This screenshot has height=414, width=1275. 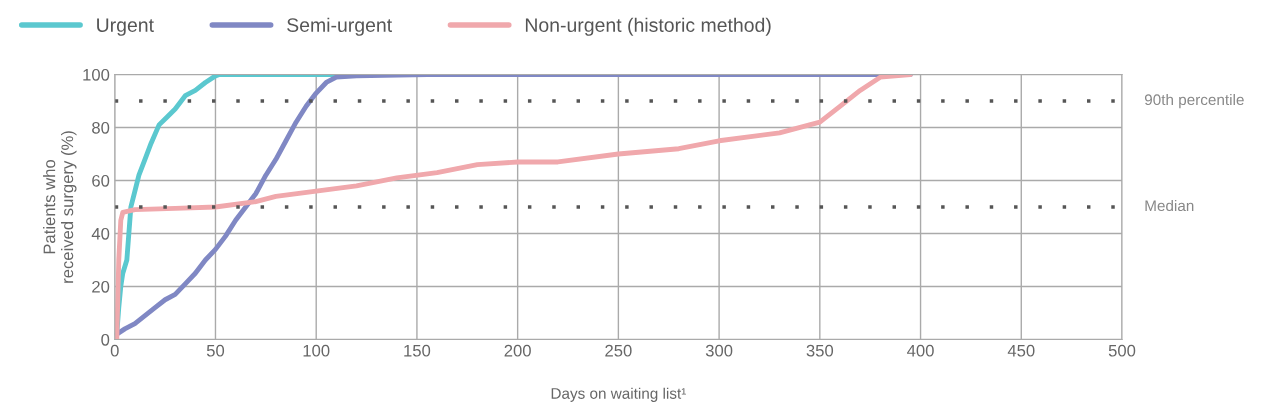 What do you see at coordinates (215, 350) in the screenshot?
I see `x-tick-label: 50` at bounding box center [215, 350].